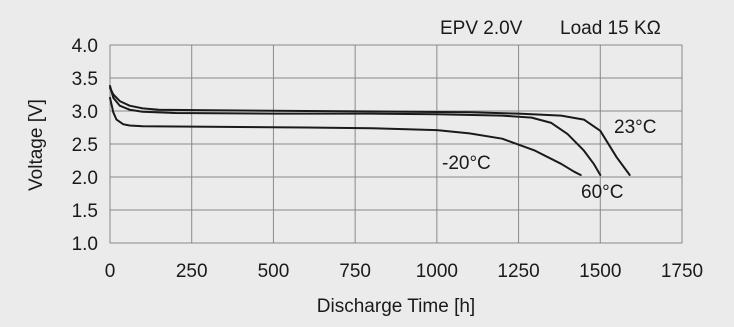 Image resolution: width=734 pixels, height=327 pixels. I want to click on series-label-60c: 60°C, so click(602, 192).